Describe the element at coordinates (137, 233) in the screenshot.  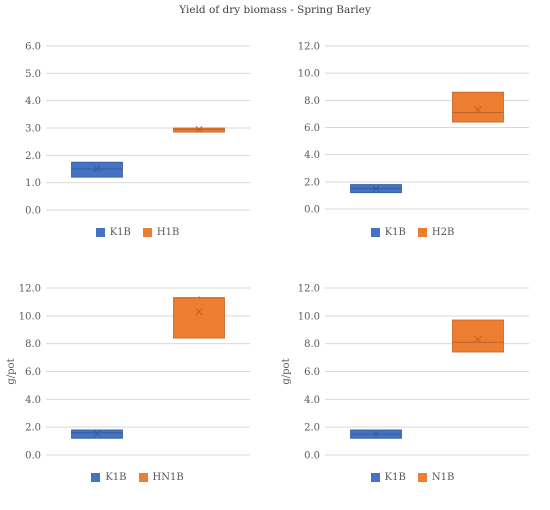
I see `legend: K1B H1B` at that location.